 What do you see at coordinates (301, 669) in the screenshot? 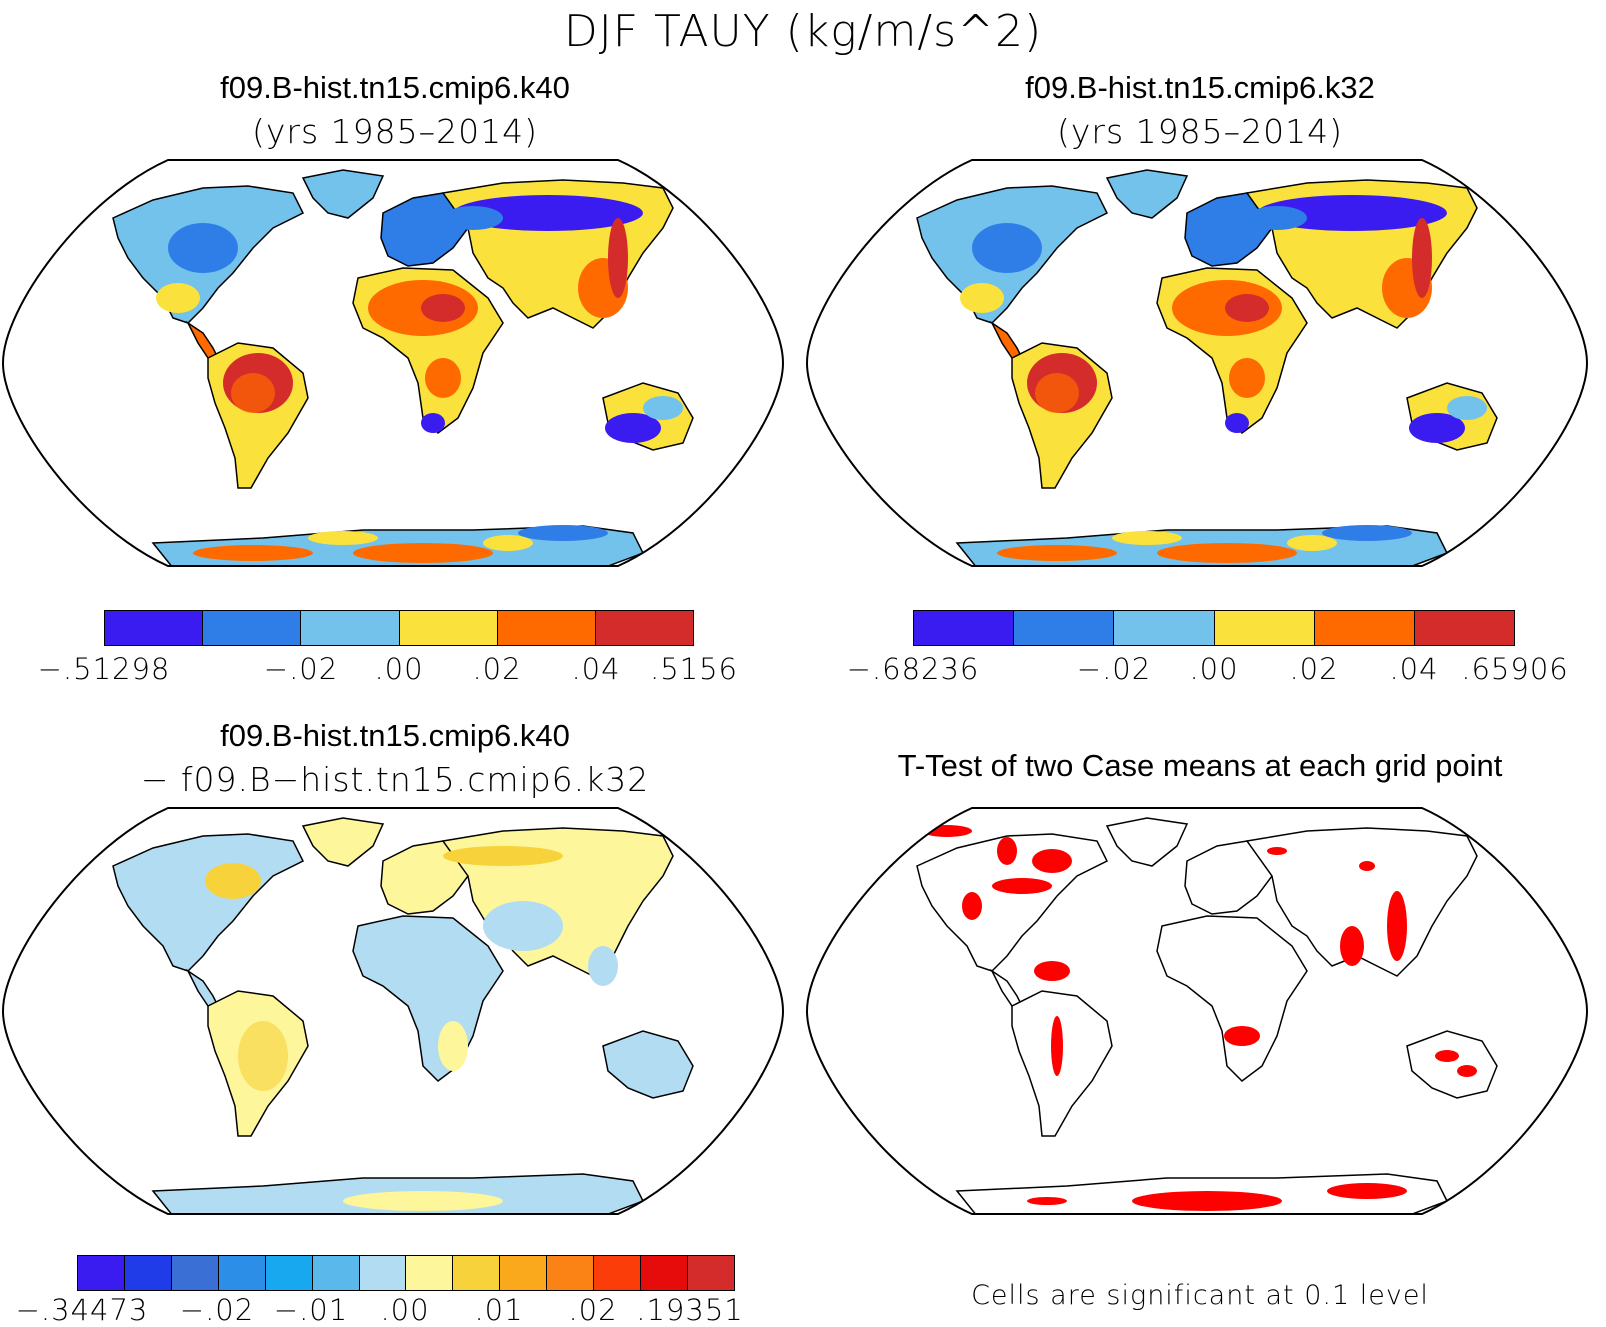
I see `colorbar-k40-label: −.02` at bounding box center [301, 669].